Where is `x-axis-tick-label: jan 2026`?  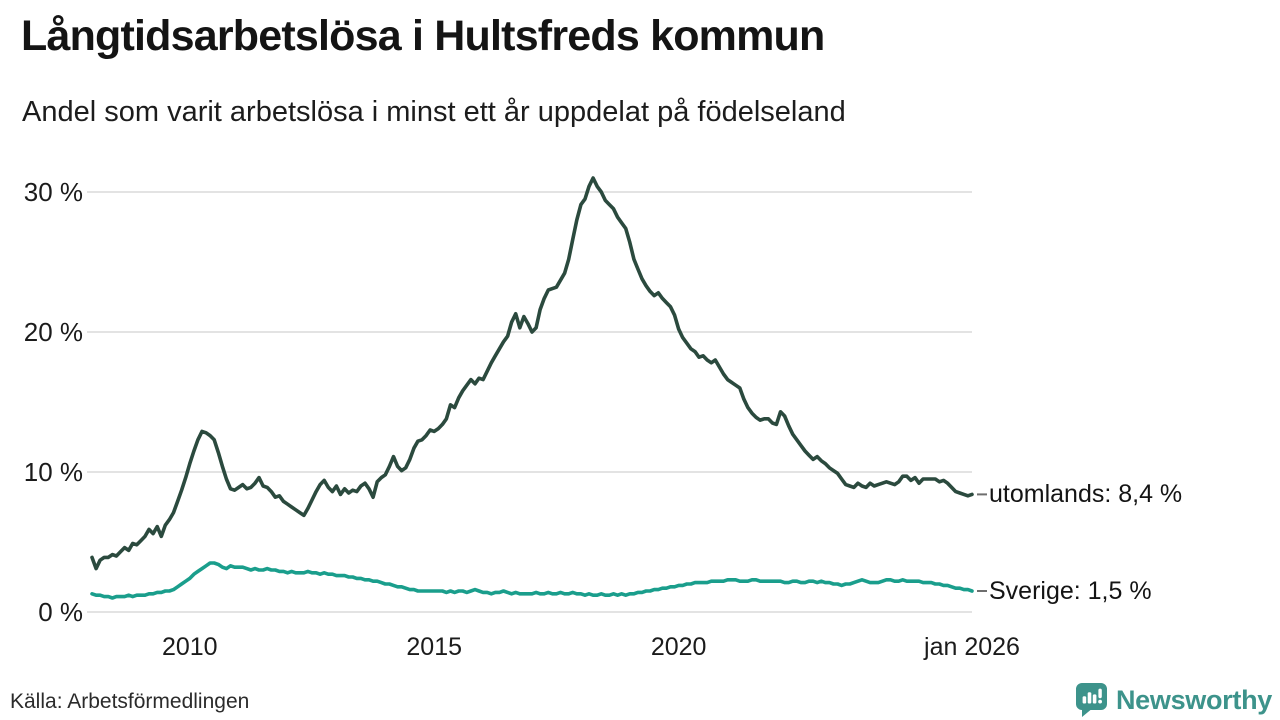 x-axis-tick-label: jan 2026 is located at coordinates (972, 647).